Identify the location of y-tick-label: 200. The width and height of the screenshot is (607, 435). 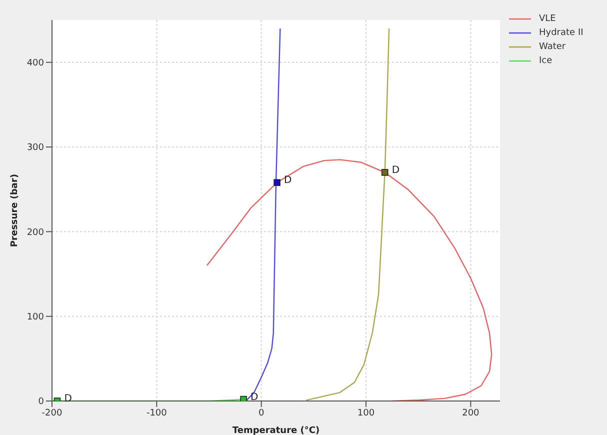
(35, 233).